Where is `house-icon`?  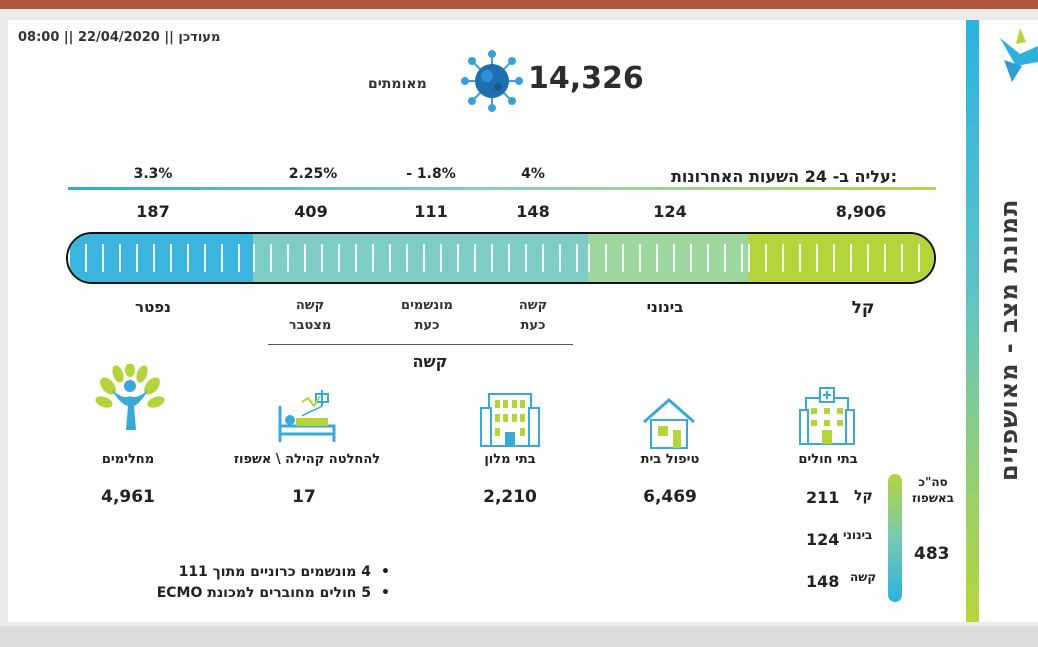 house-icon is located at coordinates (669, 423).